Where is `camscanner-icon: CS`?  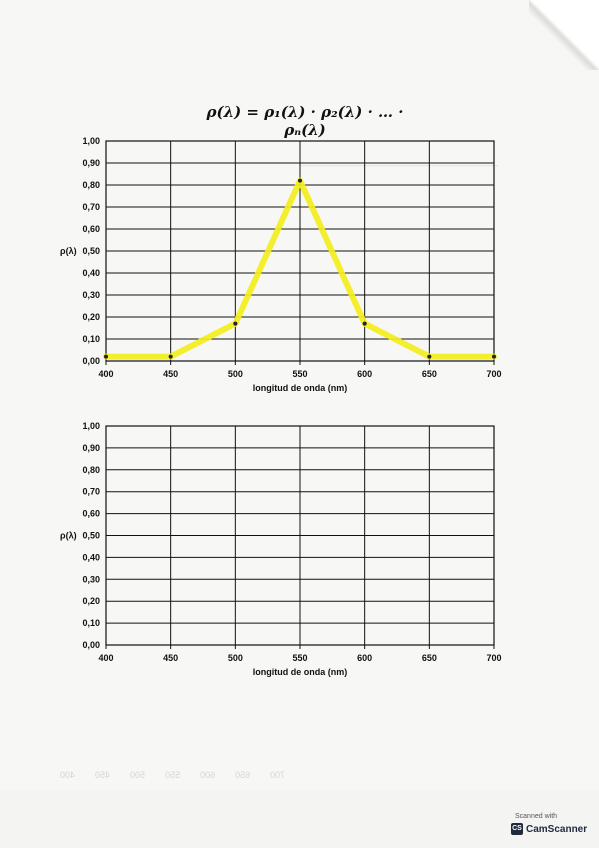
camscanner-icon: CS is located at coordinates (517, 829).